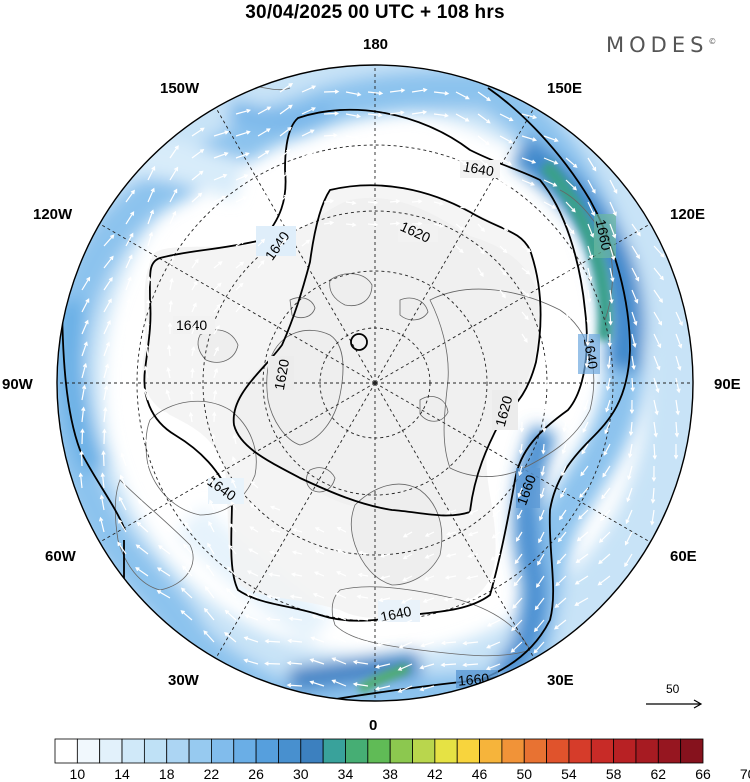  What do you see at coordinates (712, 41) in the screenshot?
I see `copyright-mark: ©` at bounding box center [712, 41].